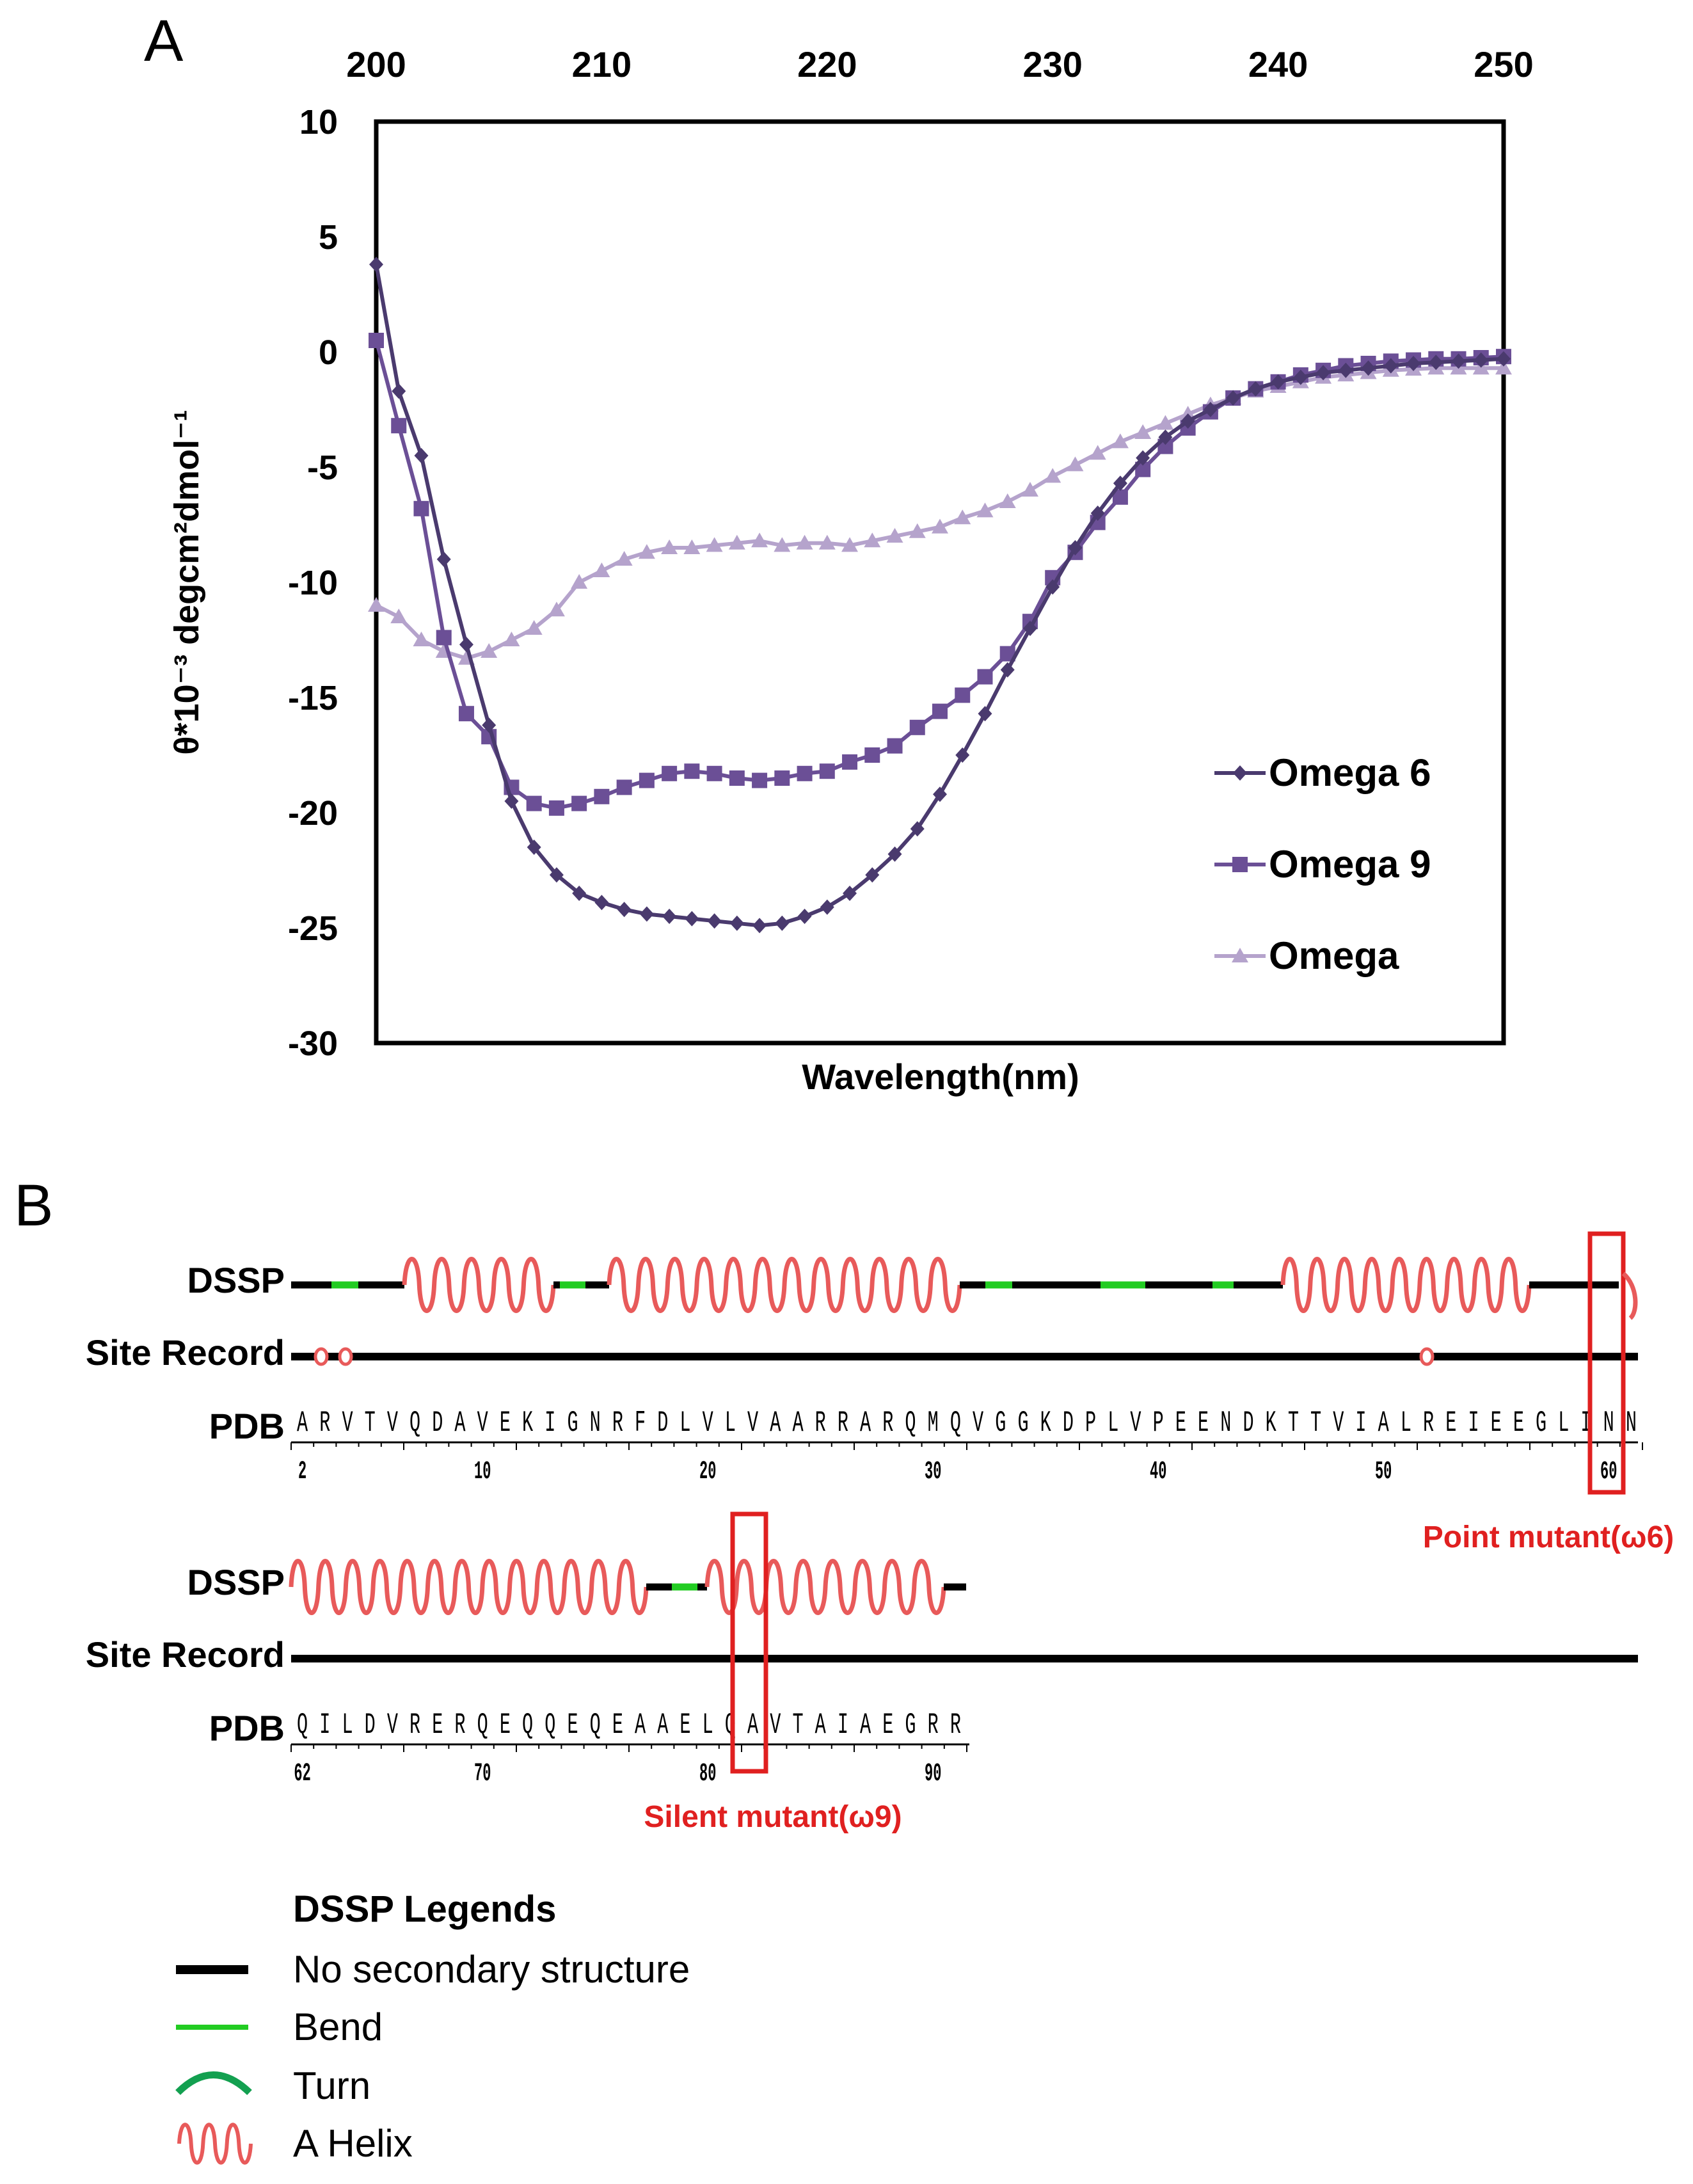  What do you see at coordinates (1278, 64) in the screenshot?
I see `x-tick-label: 240` at bounding box center [1278, 64].